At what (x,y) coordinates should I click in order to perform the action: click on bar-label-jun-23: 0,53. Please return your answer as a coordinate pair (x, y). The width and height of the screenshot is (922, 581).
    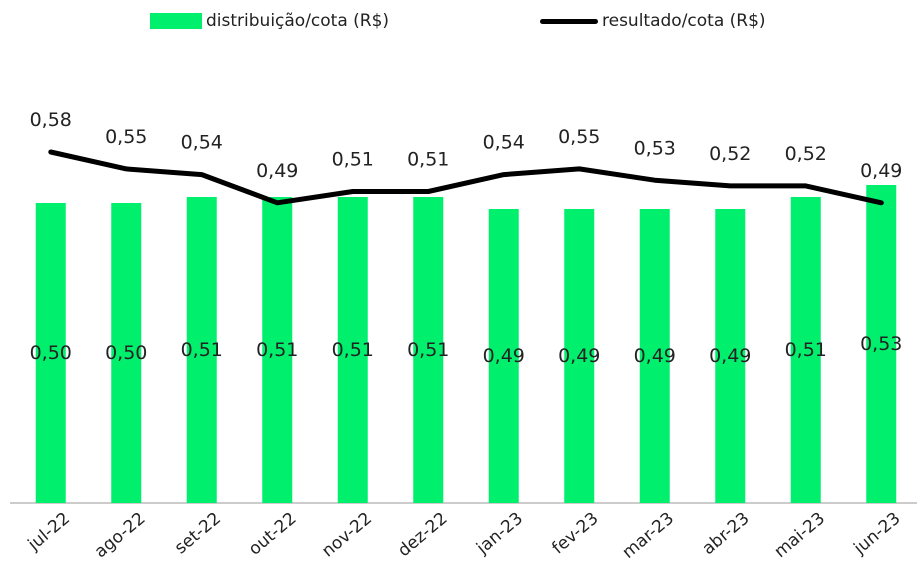
    Looking at the image, I should click on (881, 344).